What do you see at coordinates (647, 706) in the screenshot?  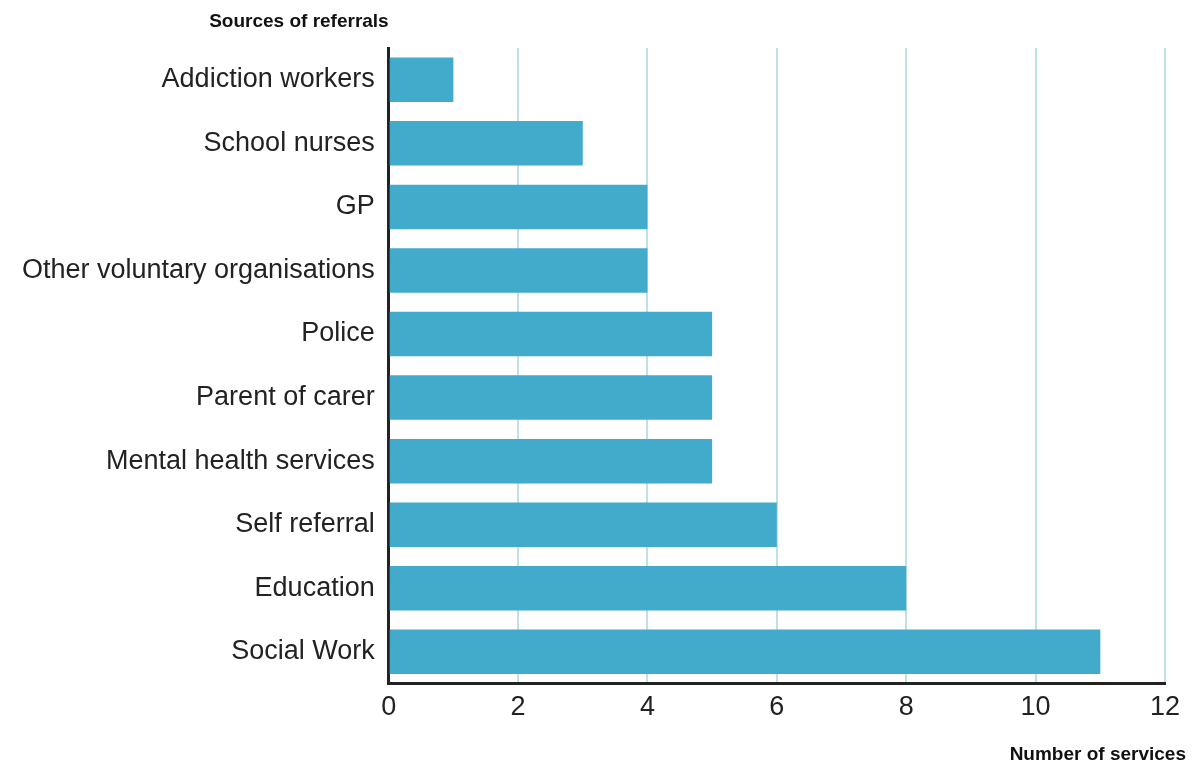 I see `x-tick-label: 4` at bounding box center [647, 706].